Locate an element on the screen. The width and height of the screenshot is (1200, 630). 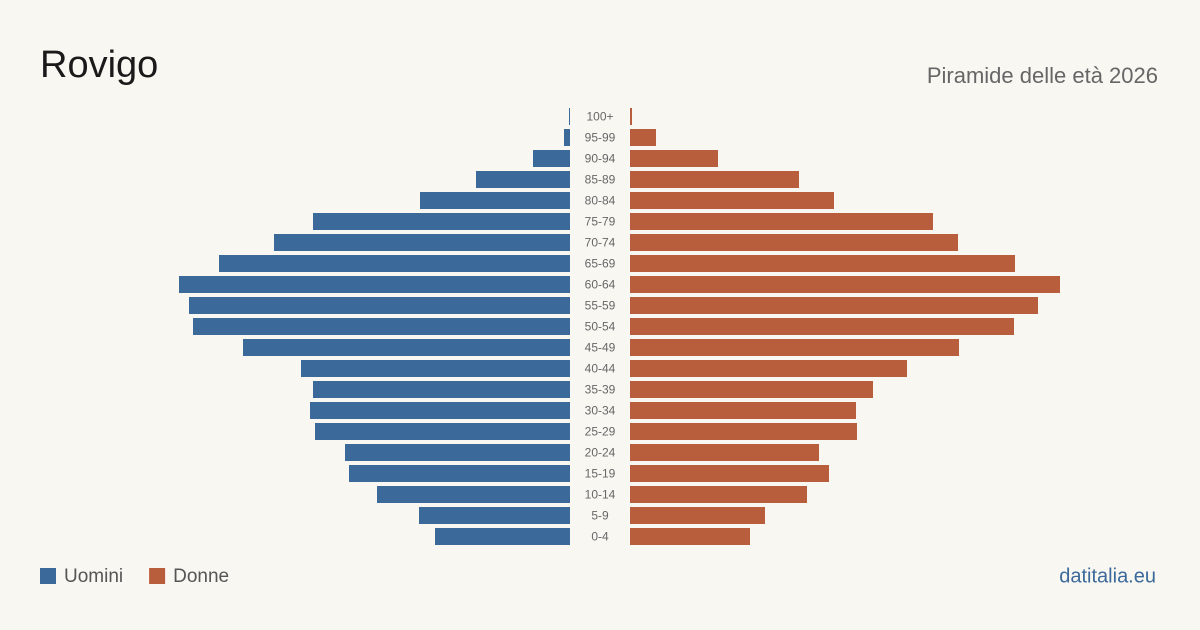
age-label: 75-79 is located at coordinates (600, 222).